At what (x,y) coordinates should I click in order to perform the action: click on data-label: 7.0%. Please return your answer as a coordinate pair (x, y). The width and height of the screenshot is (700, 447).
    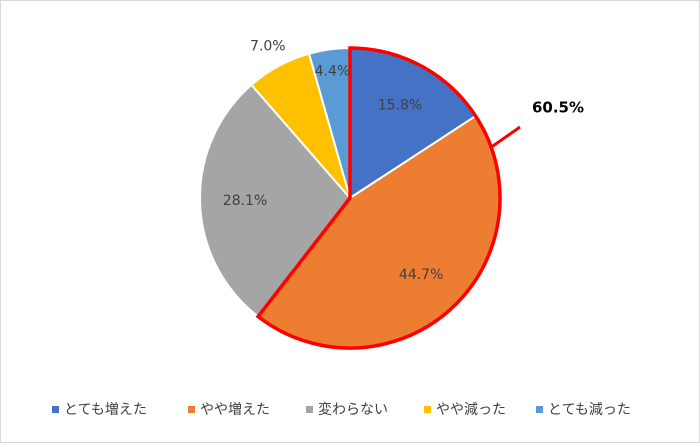
    Looking at the image, I should click on (268, 46).